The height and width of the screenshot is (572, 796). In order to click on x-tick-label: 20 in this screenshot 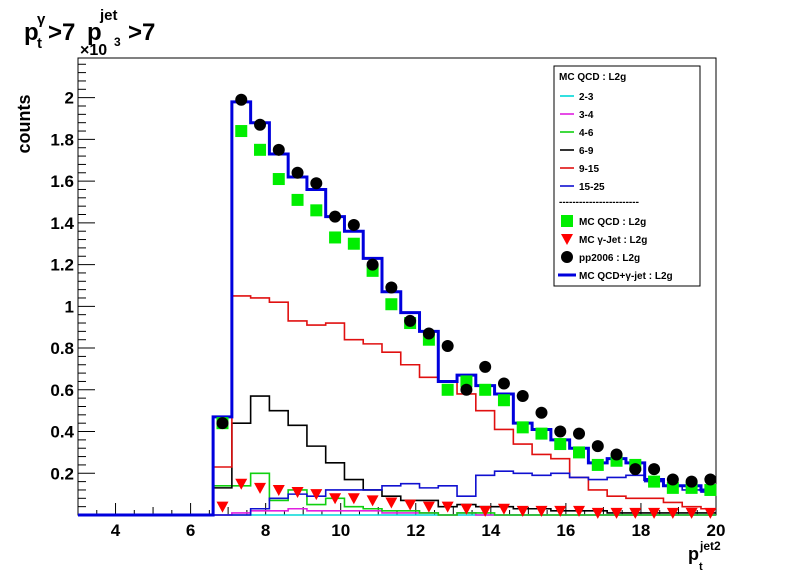, I will do `click(716, 530)`.